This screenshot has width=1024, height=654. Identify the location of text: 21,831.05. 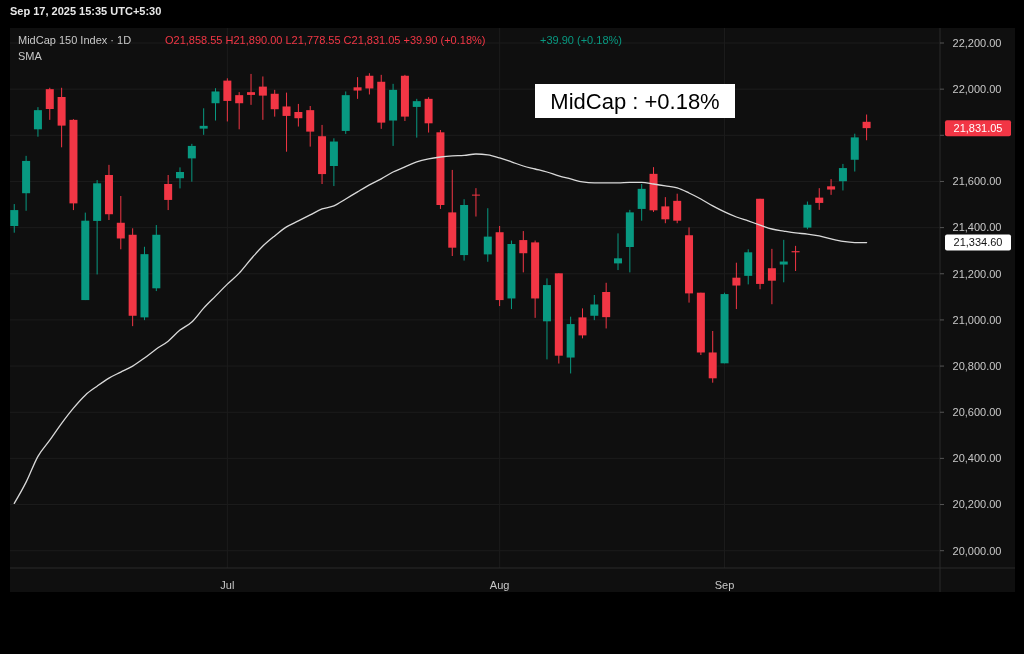
(978, 127).